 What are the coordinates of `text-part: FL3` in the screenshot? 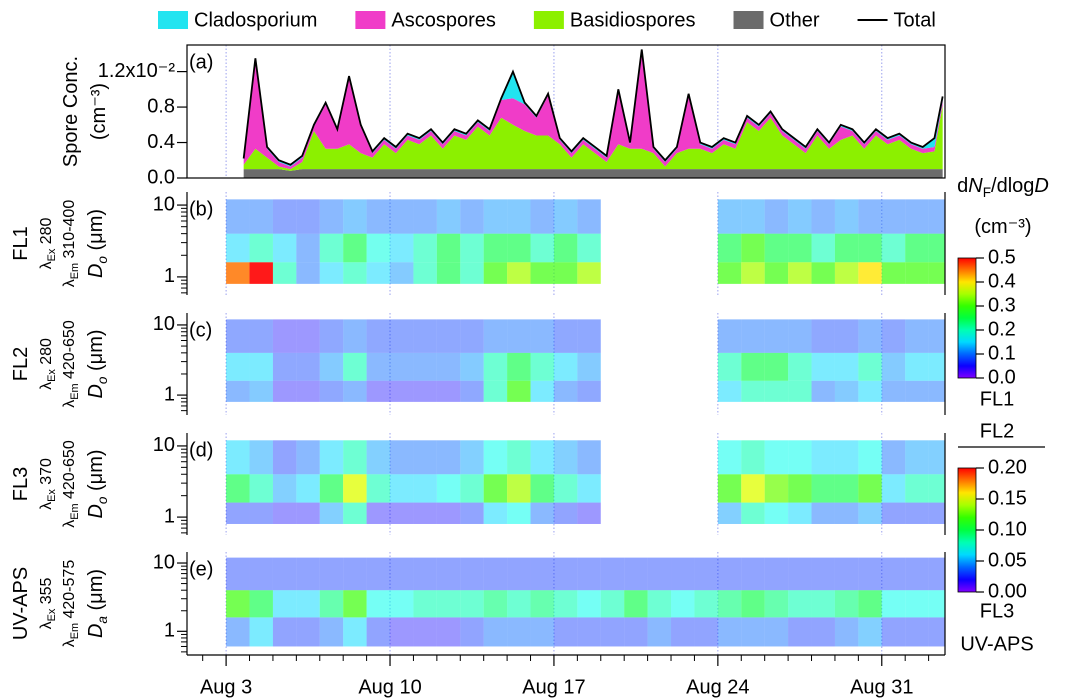 It's located at (21, 484).